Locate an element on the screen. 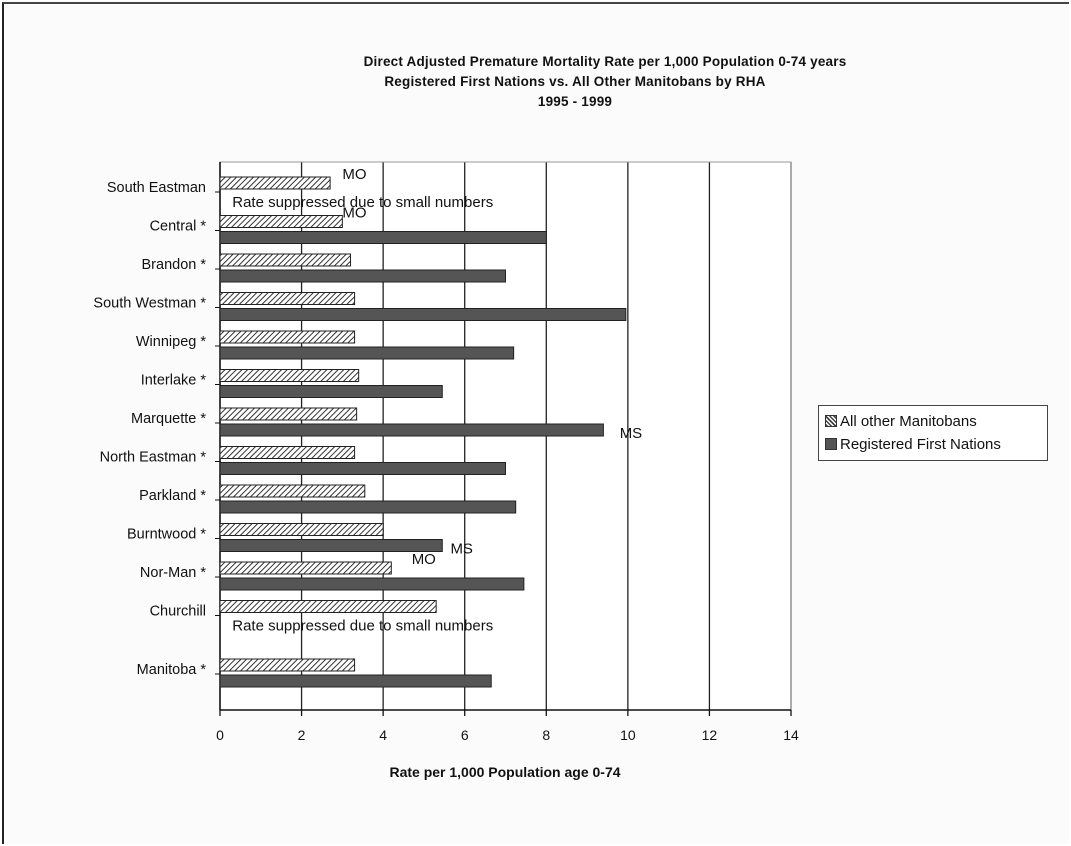 The height and width of the screenshot is (846, 1071). chart-title-line-3: 1995 - 1999 is located at coordinates (575, 101).